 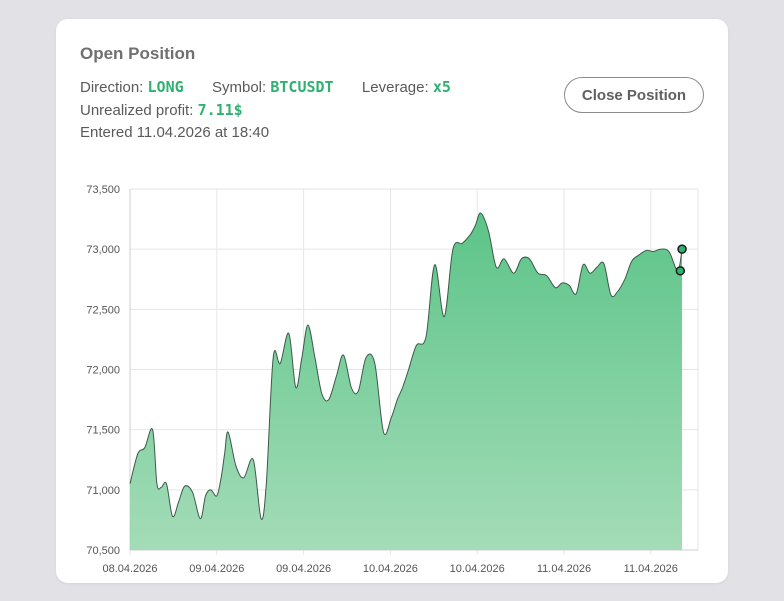 What do you see at coordinates (103, 250) in the screenshot?
I see `y-tick-label: 73,000` at bounding box center [103, 250].